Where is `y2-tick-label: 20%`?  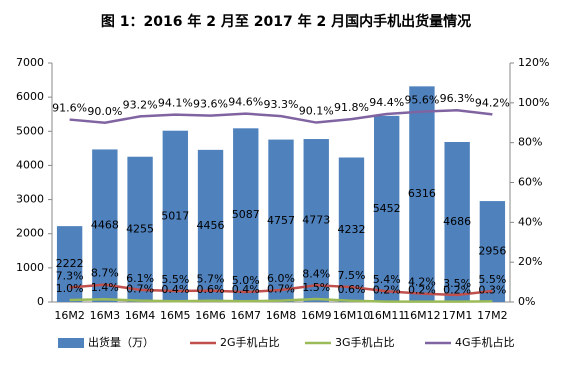
y2-tick-label: 20% is located at coordinates (530, 261).